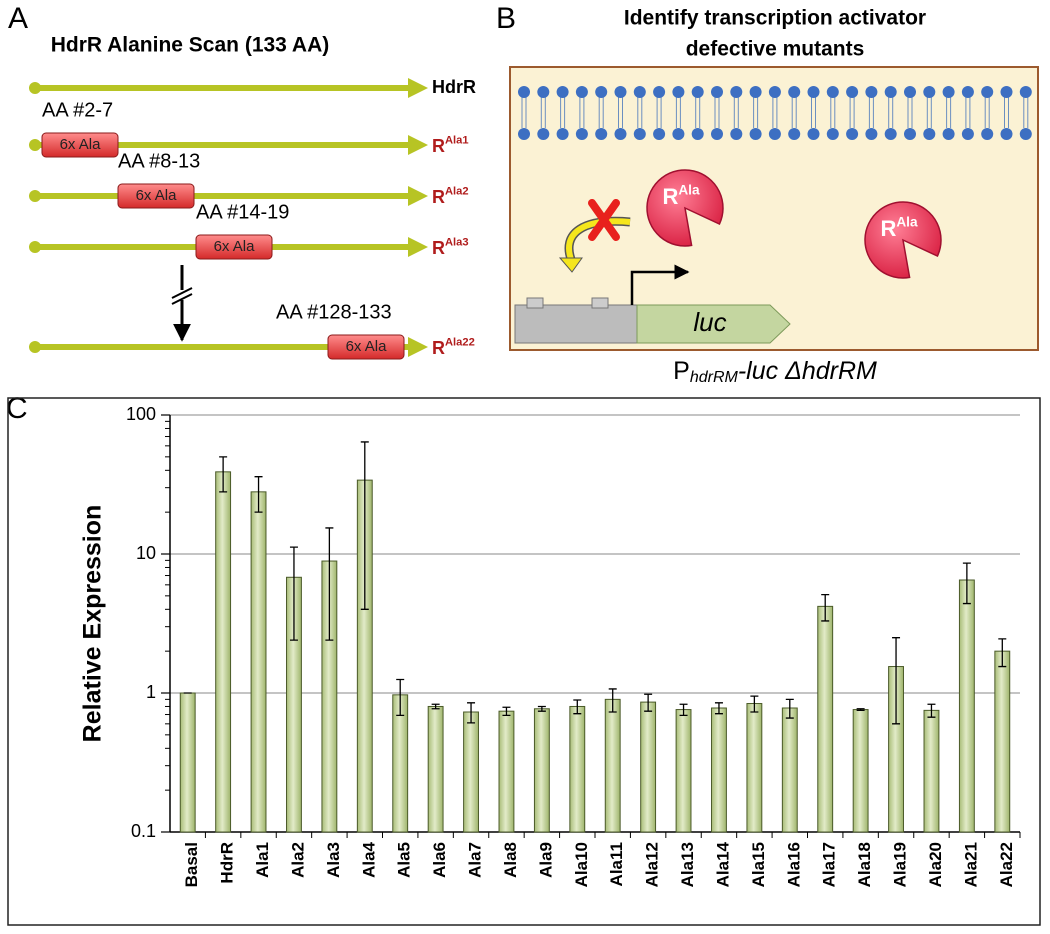 The image size is (1050, 934). What do you see at coordinates (333, 860) in the screenshot?
I see `x-tick-label: Ala3` at bounding box center [333, 860].